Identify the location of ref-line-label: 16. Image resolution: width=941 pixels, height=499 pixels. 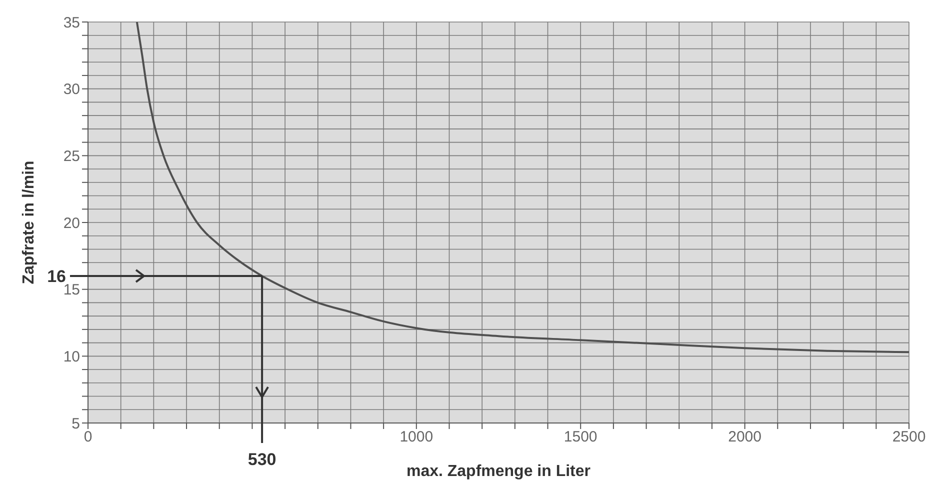
(56, 276).